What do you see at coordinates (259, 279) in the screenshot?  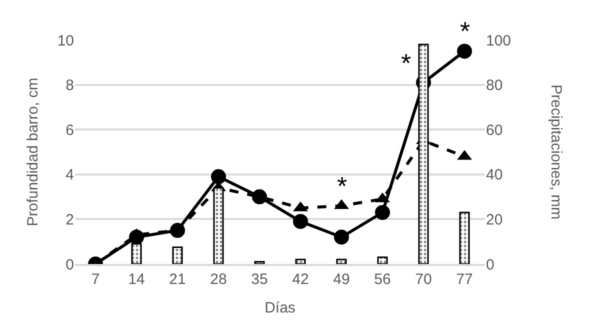 I see `x-tick-label: 35` at bounding box center [259, 279].